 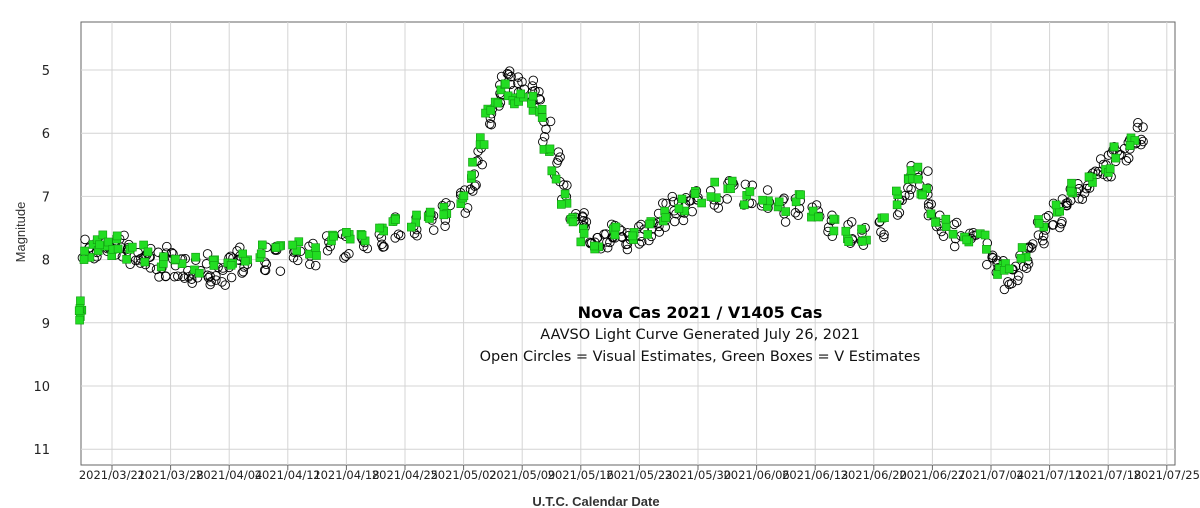 What do you see at coordinates (700, 312) in the screenshot?
I see `chart-title: Nova Cas 2021 / V1405 Cas` at bounding box center [700, 312].